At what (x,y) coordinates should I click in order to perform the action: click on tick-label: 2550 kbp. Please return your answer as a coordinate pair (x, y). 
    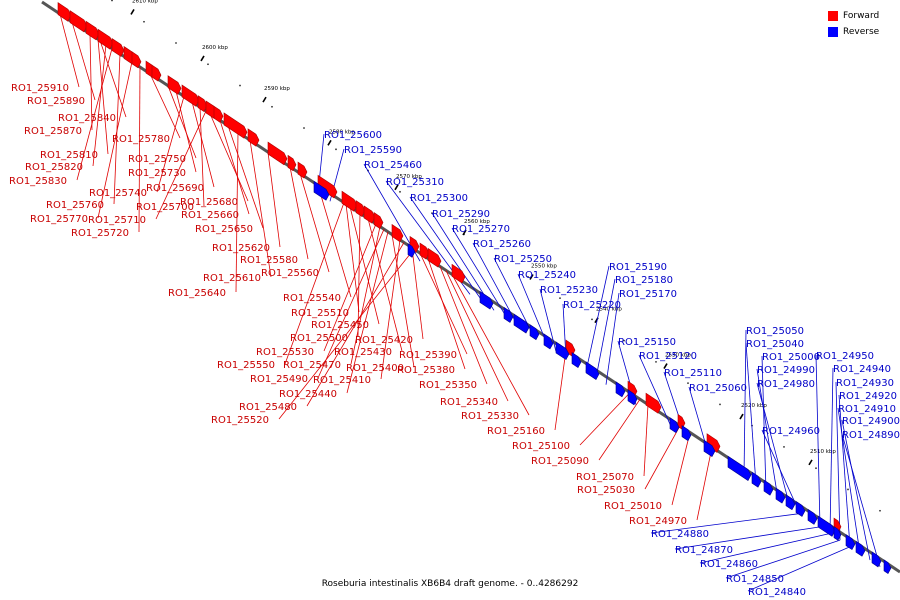
    Looking at the image, I should click on (544, 267).